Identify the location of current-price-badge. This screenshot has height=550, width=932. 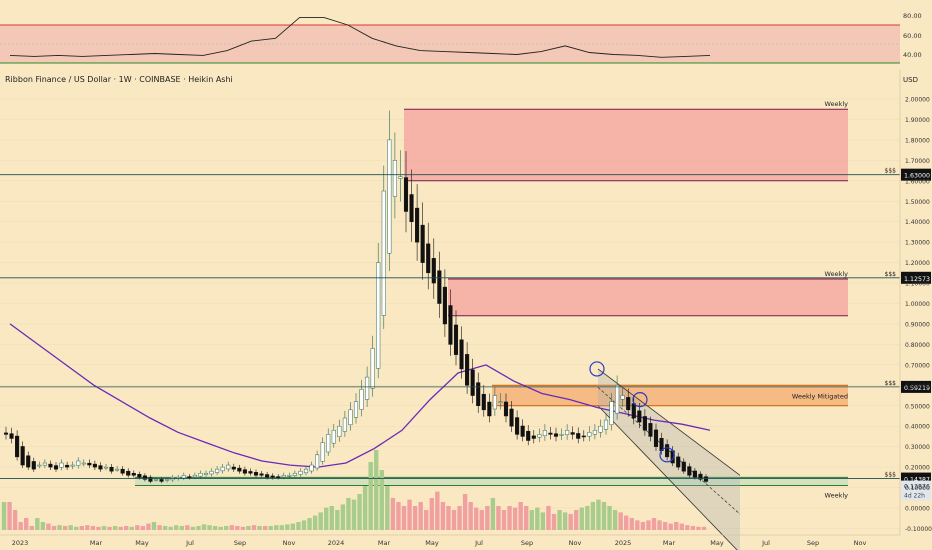
(916, 490).